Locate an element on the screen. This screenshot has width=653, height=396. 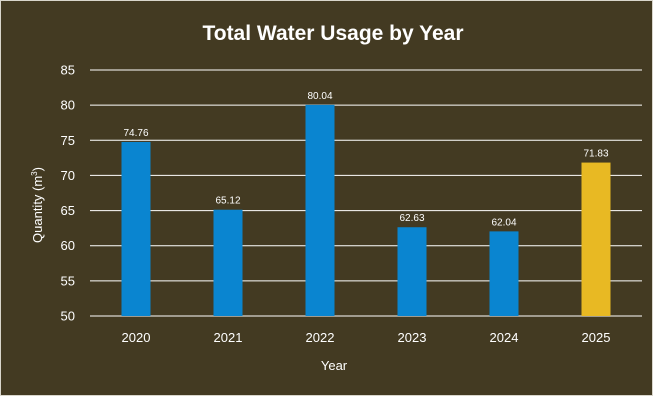
x-axis-ticks: 2020 2021 2022 2023 2024 2025 is located at coordinates (366, 337).